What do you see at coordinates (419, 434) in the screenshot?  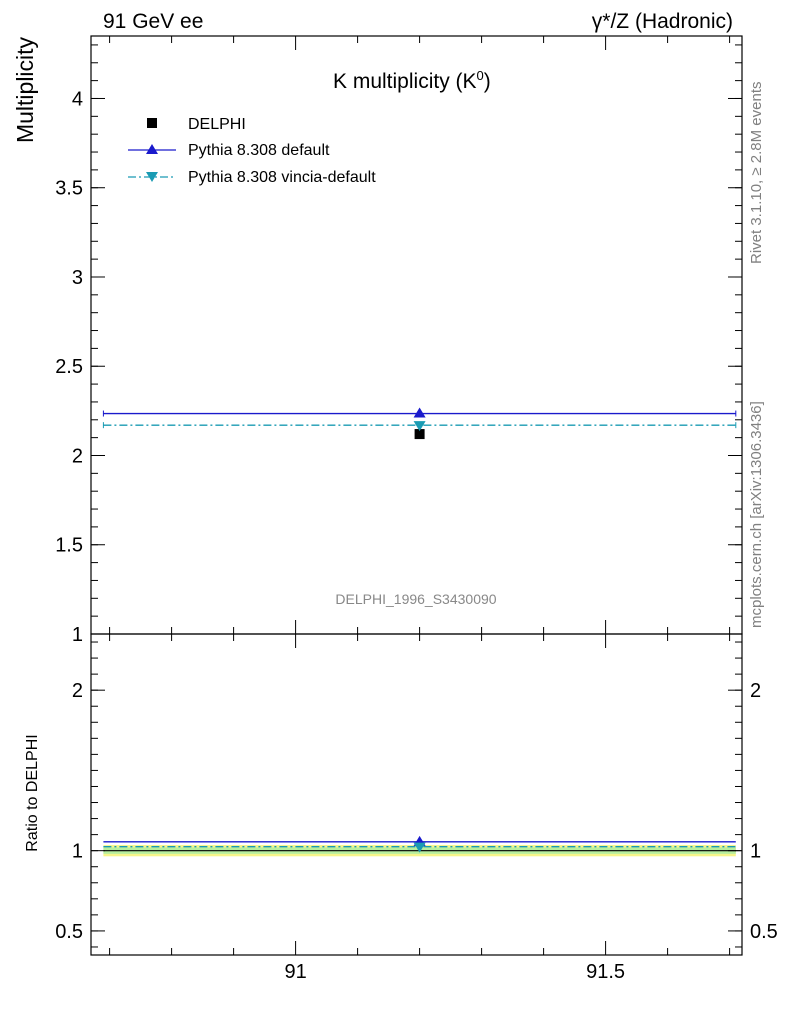 I see `data-point-delphi` at bounding box center [419, 434].